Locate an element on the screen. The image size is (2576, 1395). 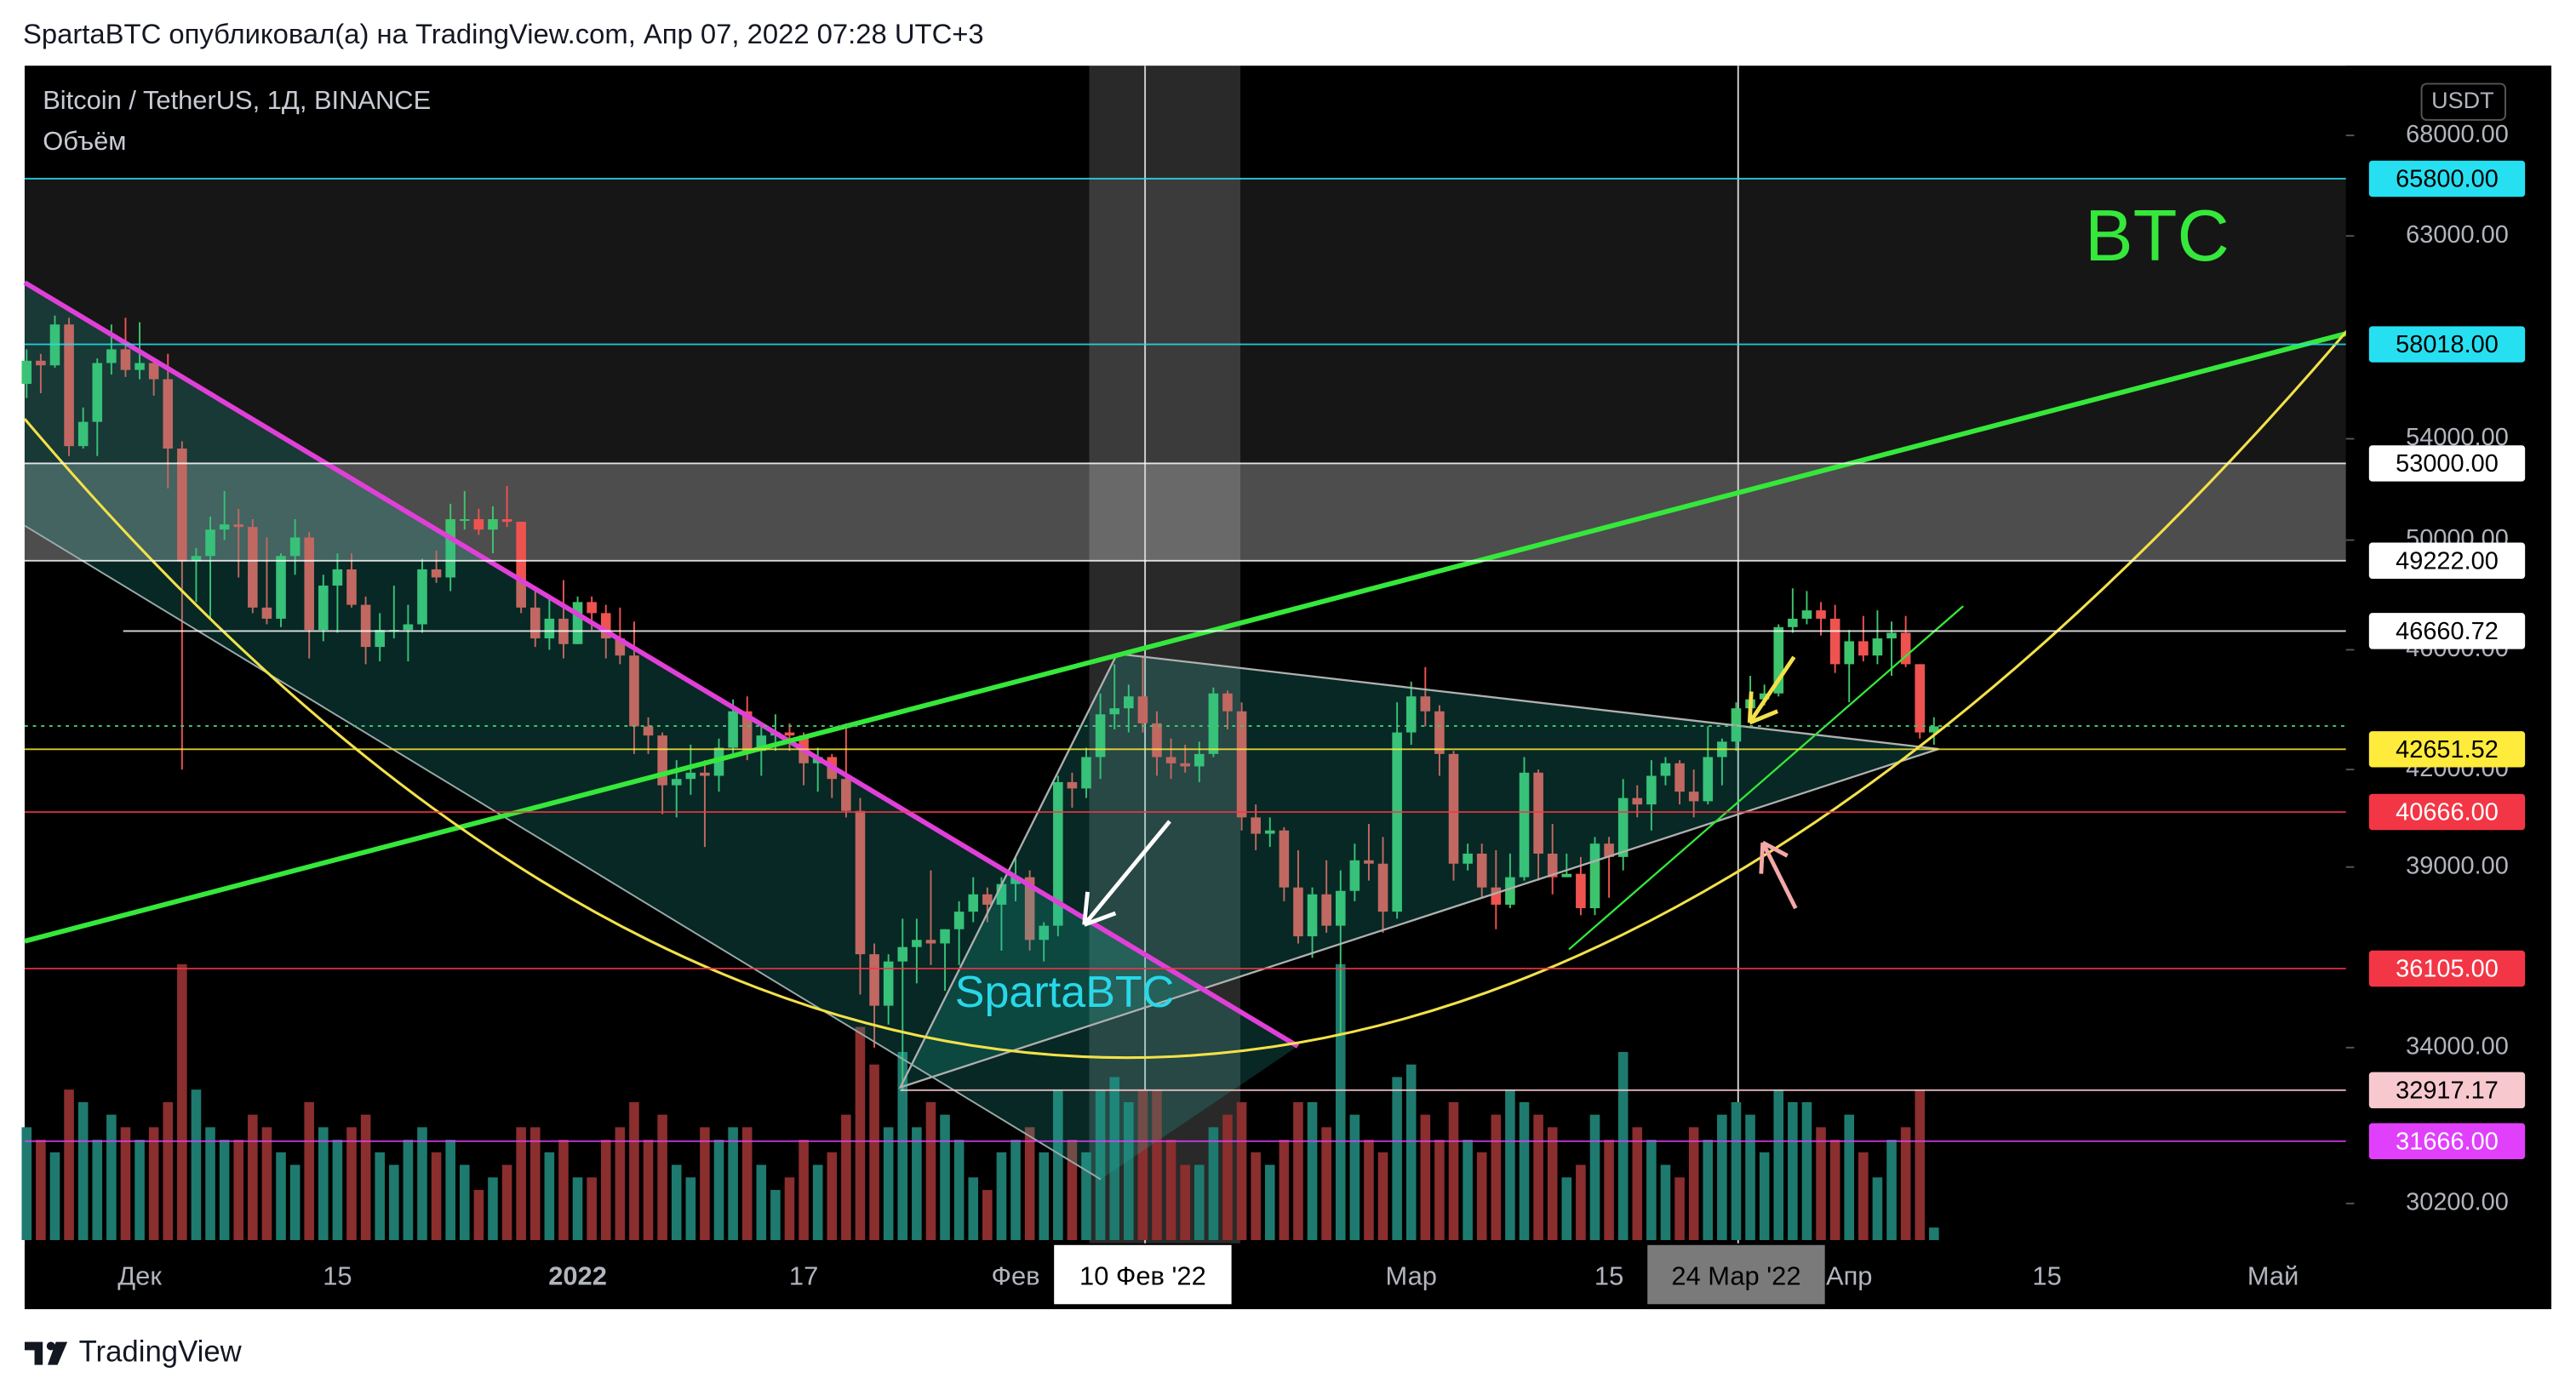
date-highlight-label: 10 Фев '22 is located at coordinates (1143, 1276).